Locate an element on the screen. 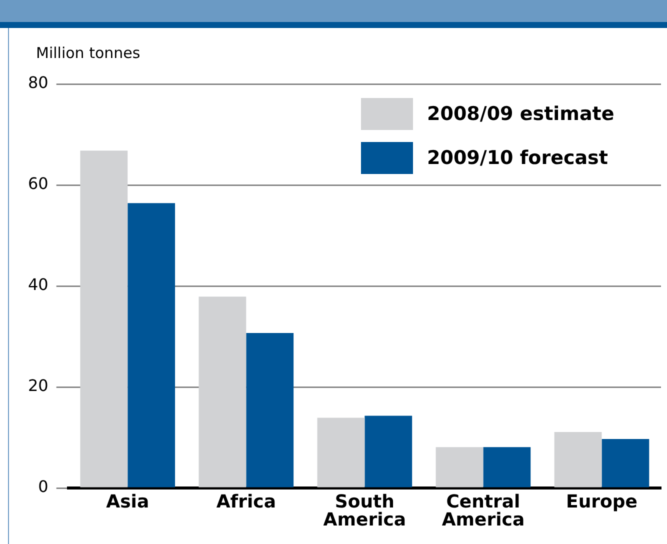 Image resolution: width=667 pixels, height=544 pixels. x-tick-label: Africa is located at coordinates (246, 502).